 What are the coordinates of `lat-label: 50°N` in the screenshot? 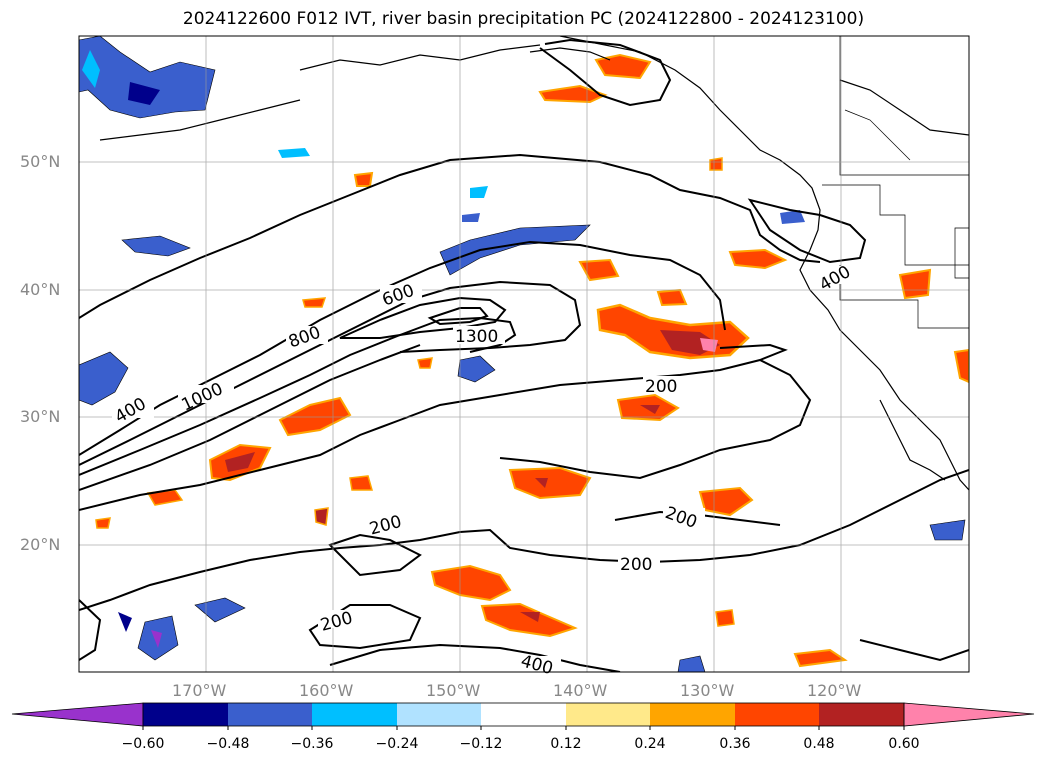 It's located at (40, 161).